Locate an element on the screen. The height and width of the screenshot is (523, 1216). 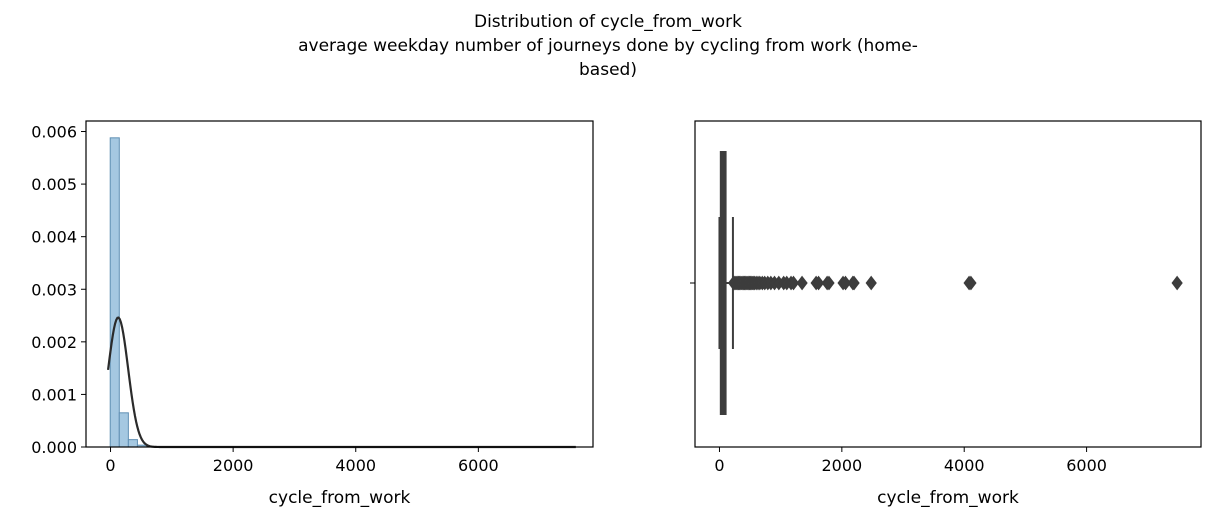
figure-title-line-1: Distribution of cycle_from_work is located at coordinates (607, 22).